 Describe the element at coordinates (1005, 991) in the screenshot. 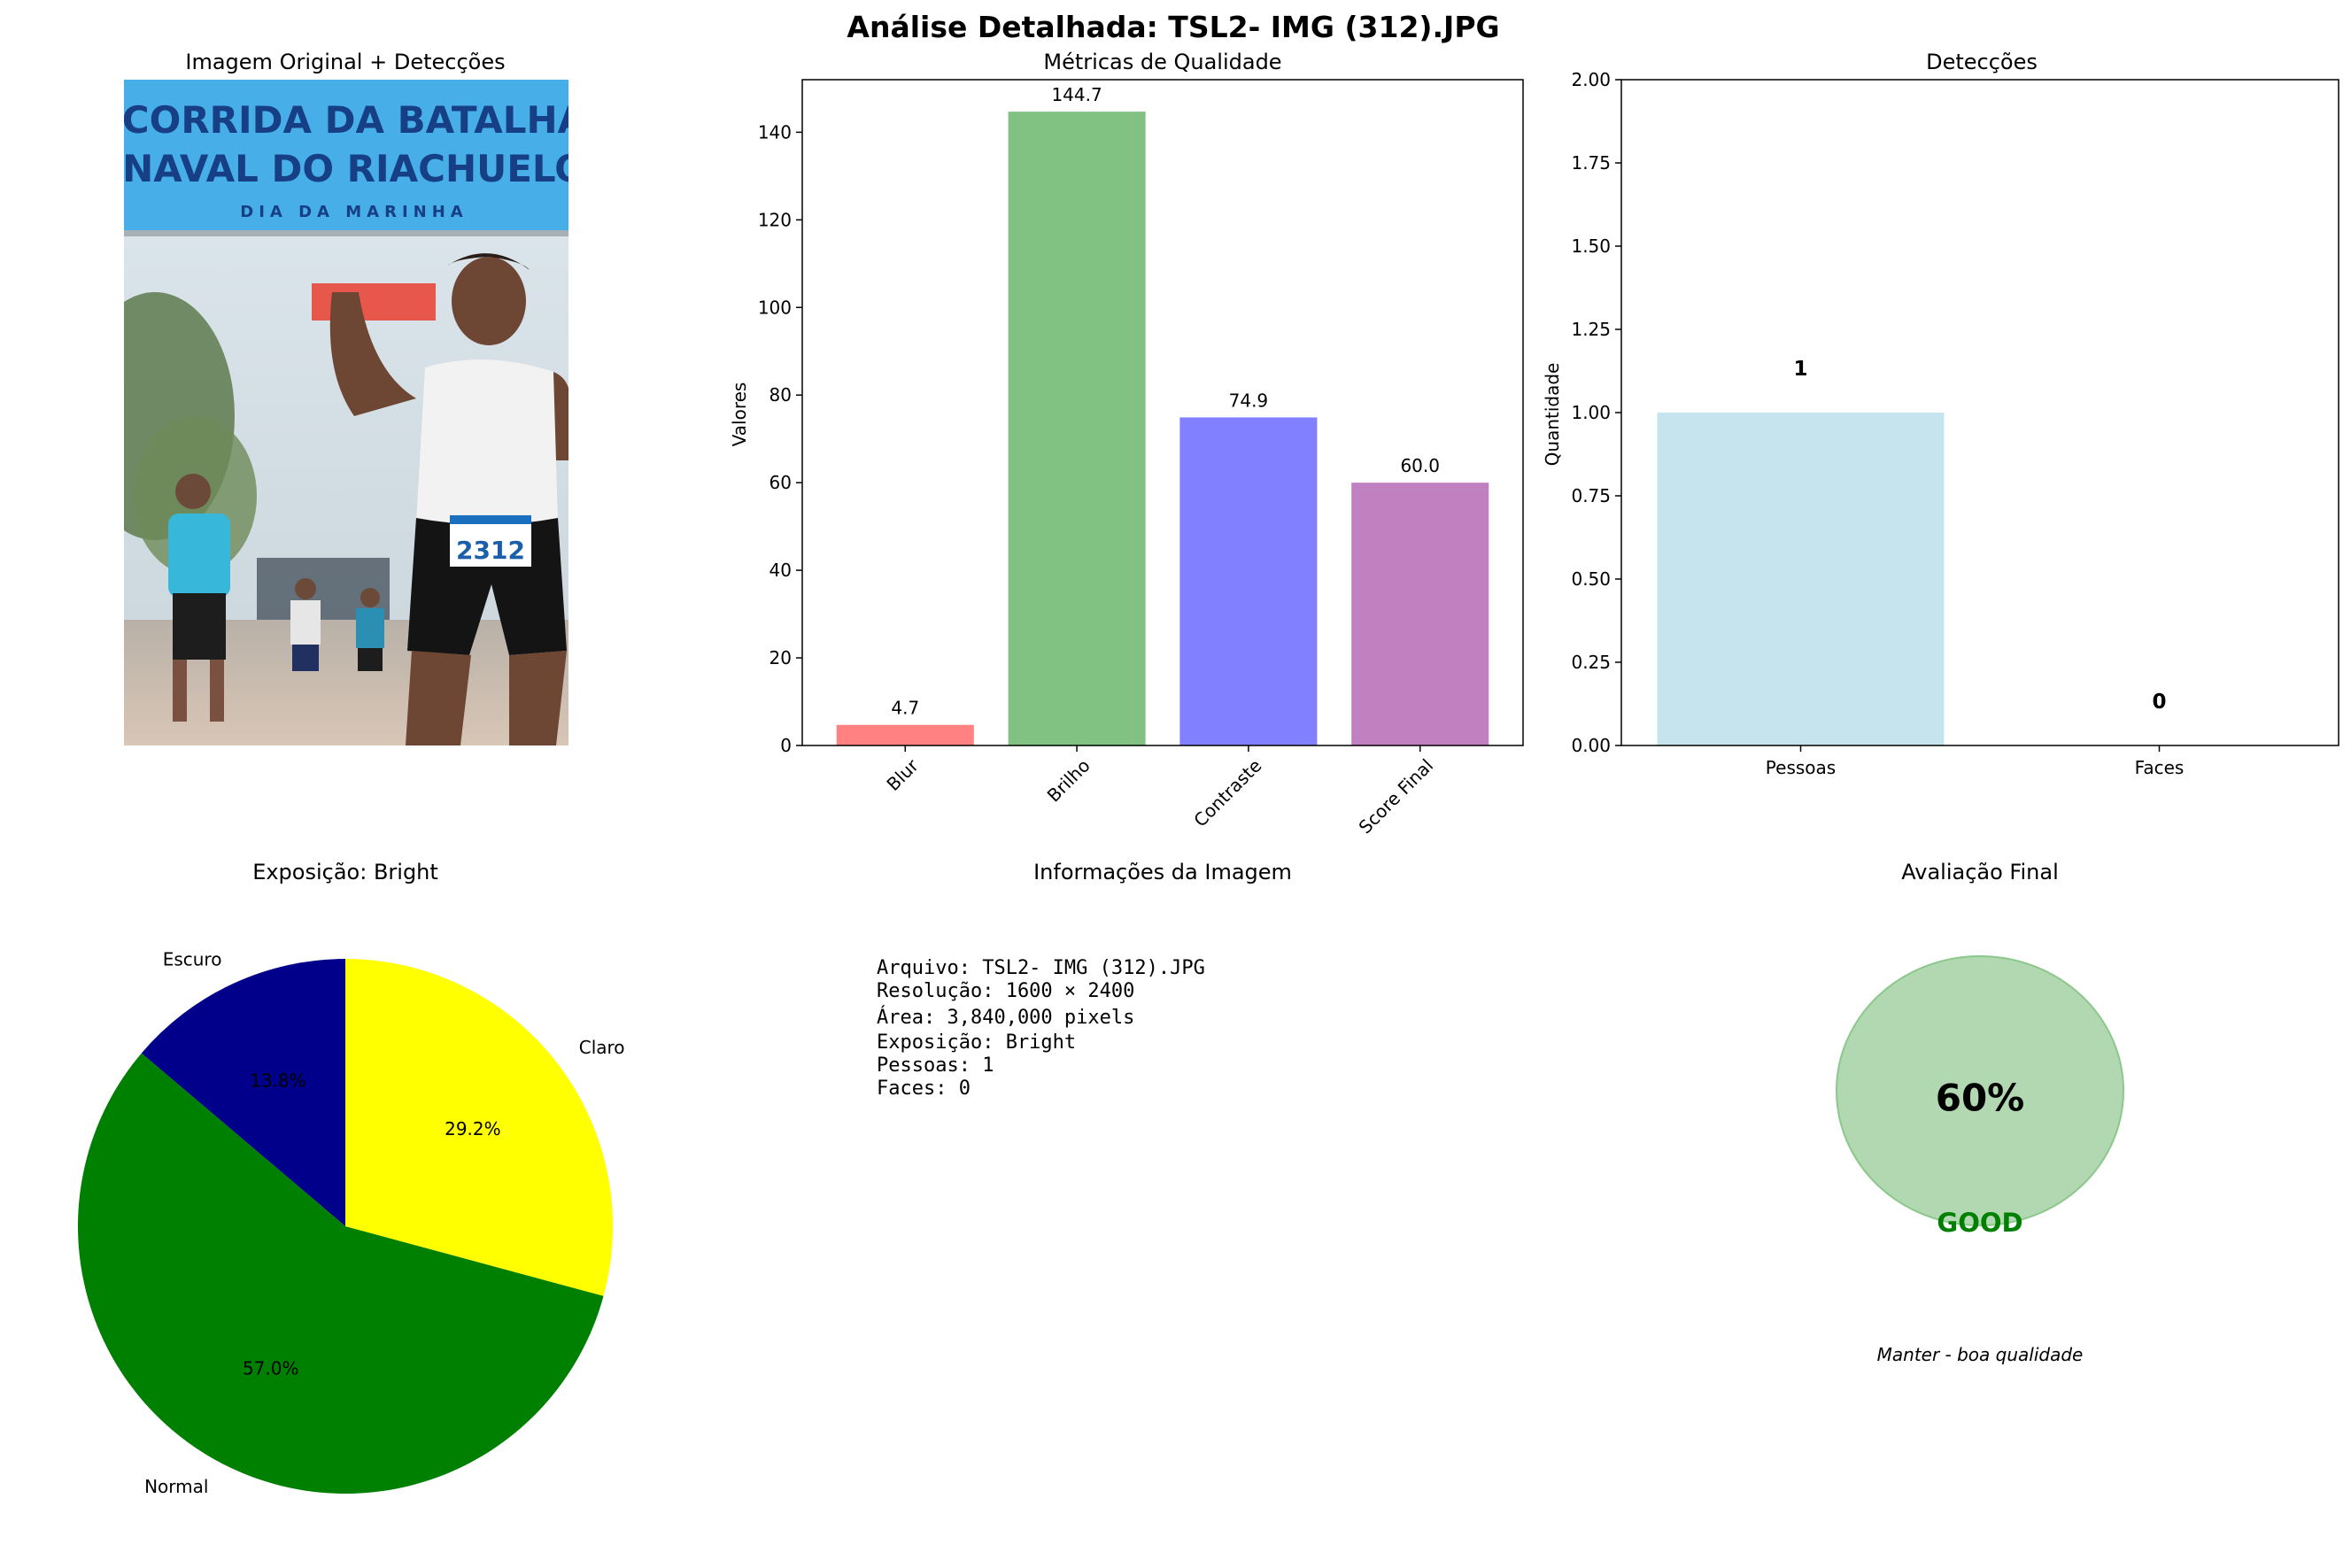

I see `info-line-resolution: Resolução: 1600 × 2400` at that location.